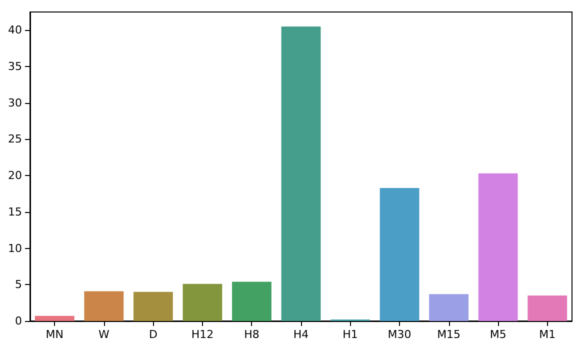  What do you see at coordinates (104, 334) in the screenshot?
I see `x-tick-label: W` at bounding box center [104, 334].